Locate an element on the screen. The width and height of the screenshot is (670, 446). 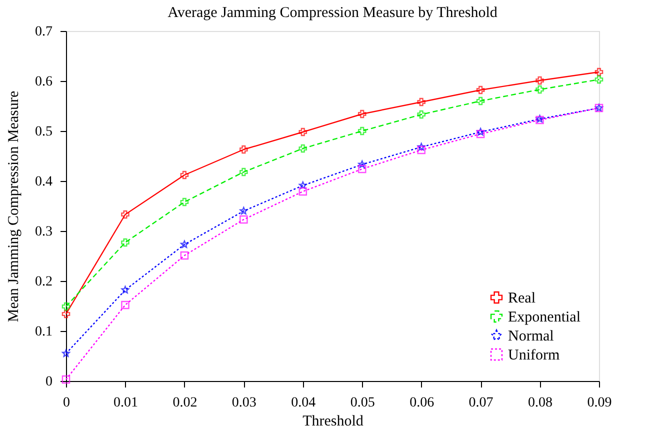
x-tick-label: 0.09 is located at coordinates (599, 403).